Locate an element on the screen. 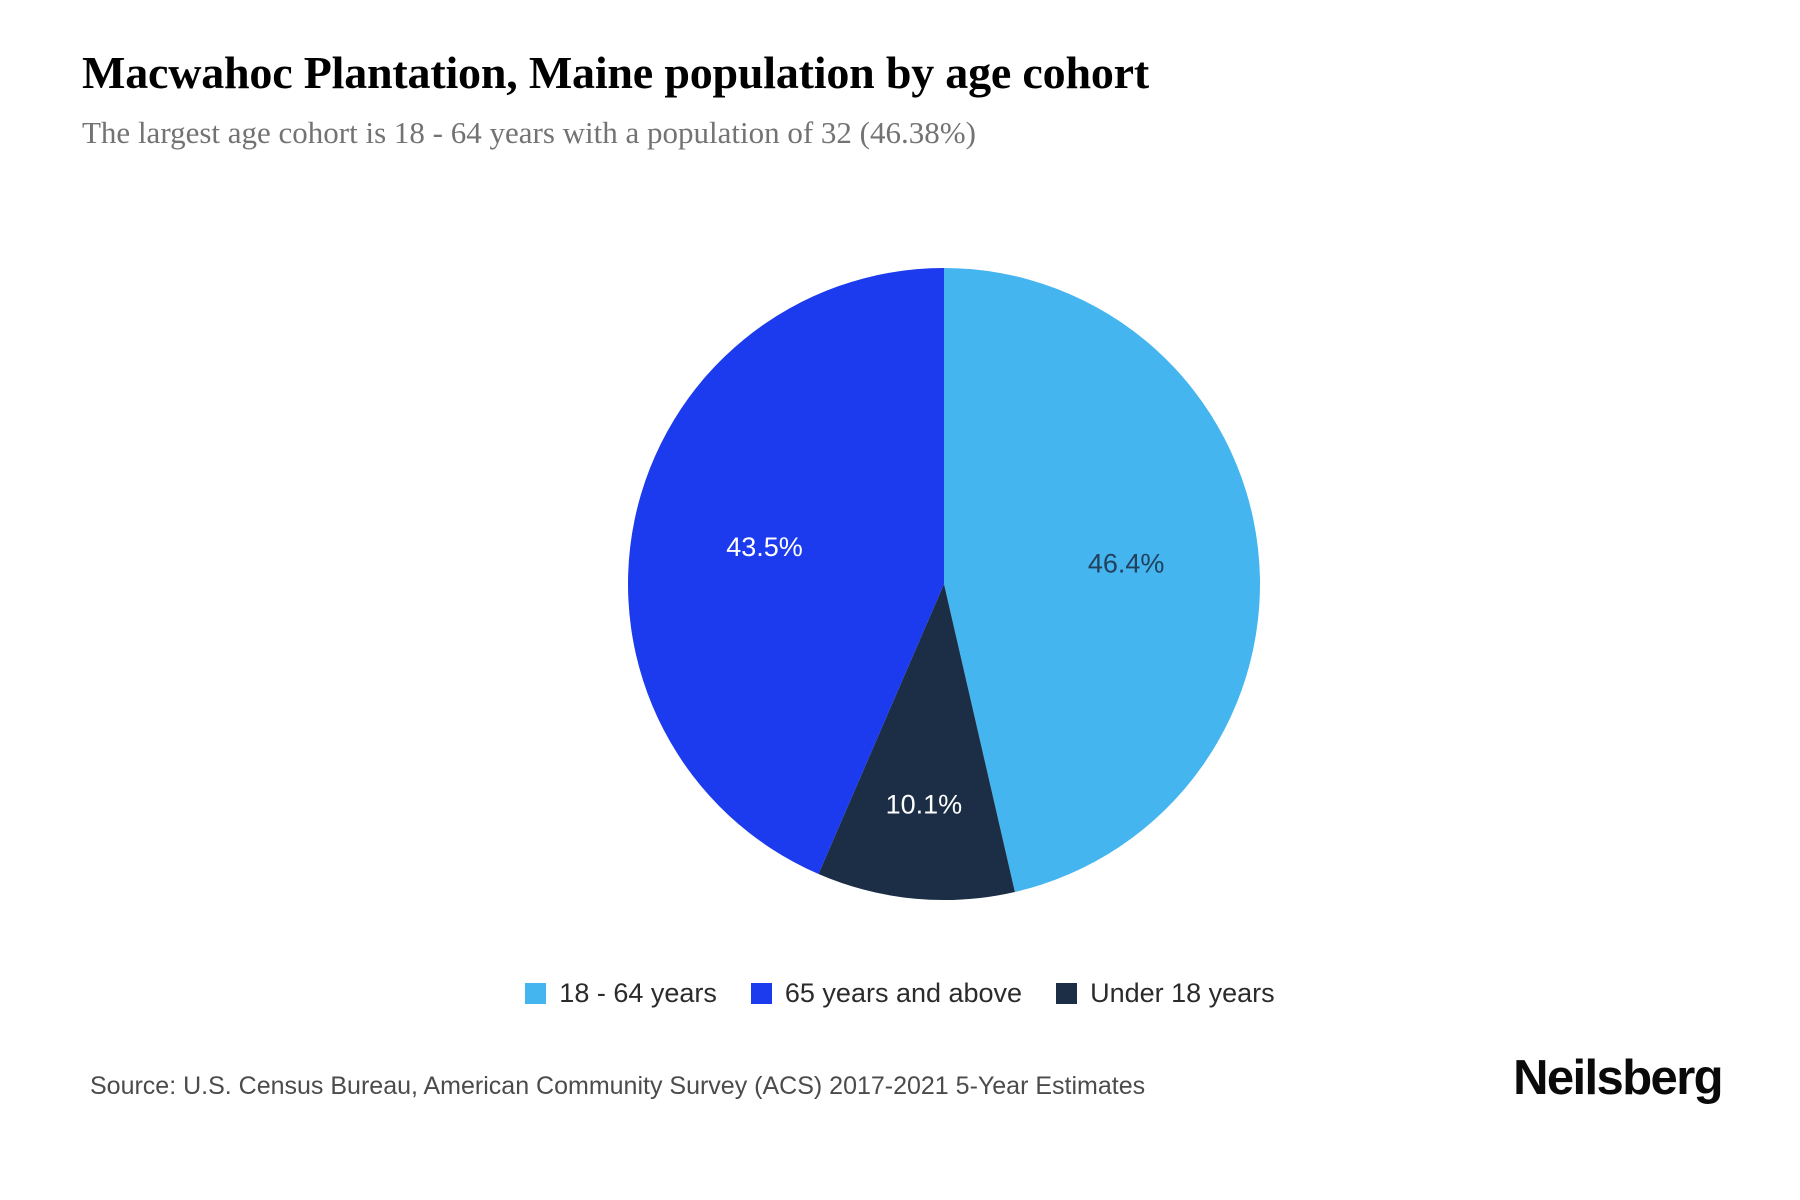 The width and height of the screenshot is (1800, 1200). legend-item-label: Under 18 years is located at coordinates (1182, 993).